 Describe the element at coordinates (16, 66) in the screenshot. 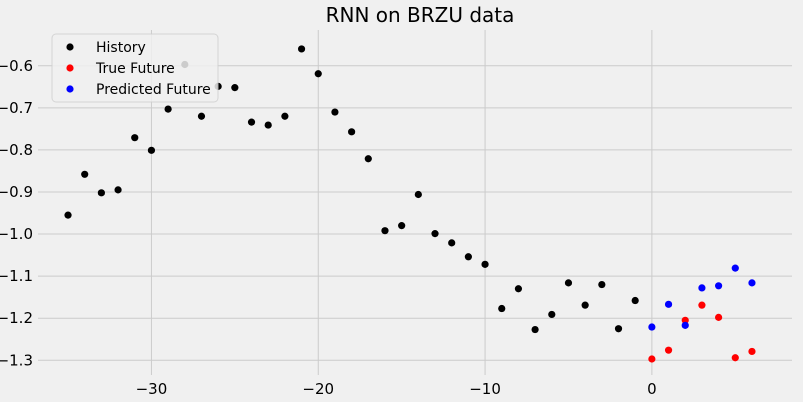

I see `y-tick-label: −0.6` at that location.